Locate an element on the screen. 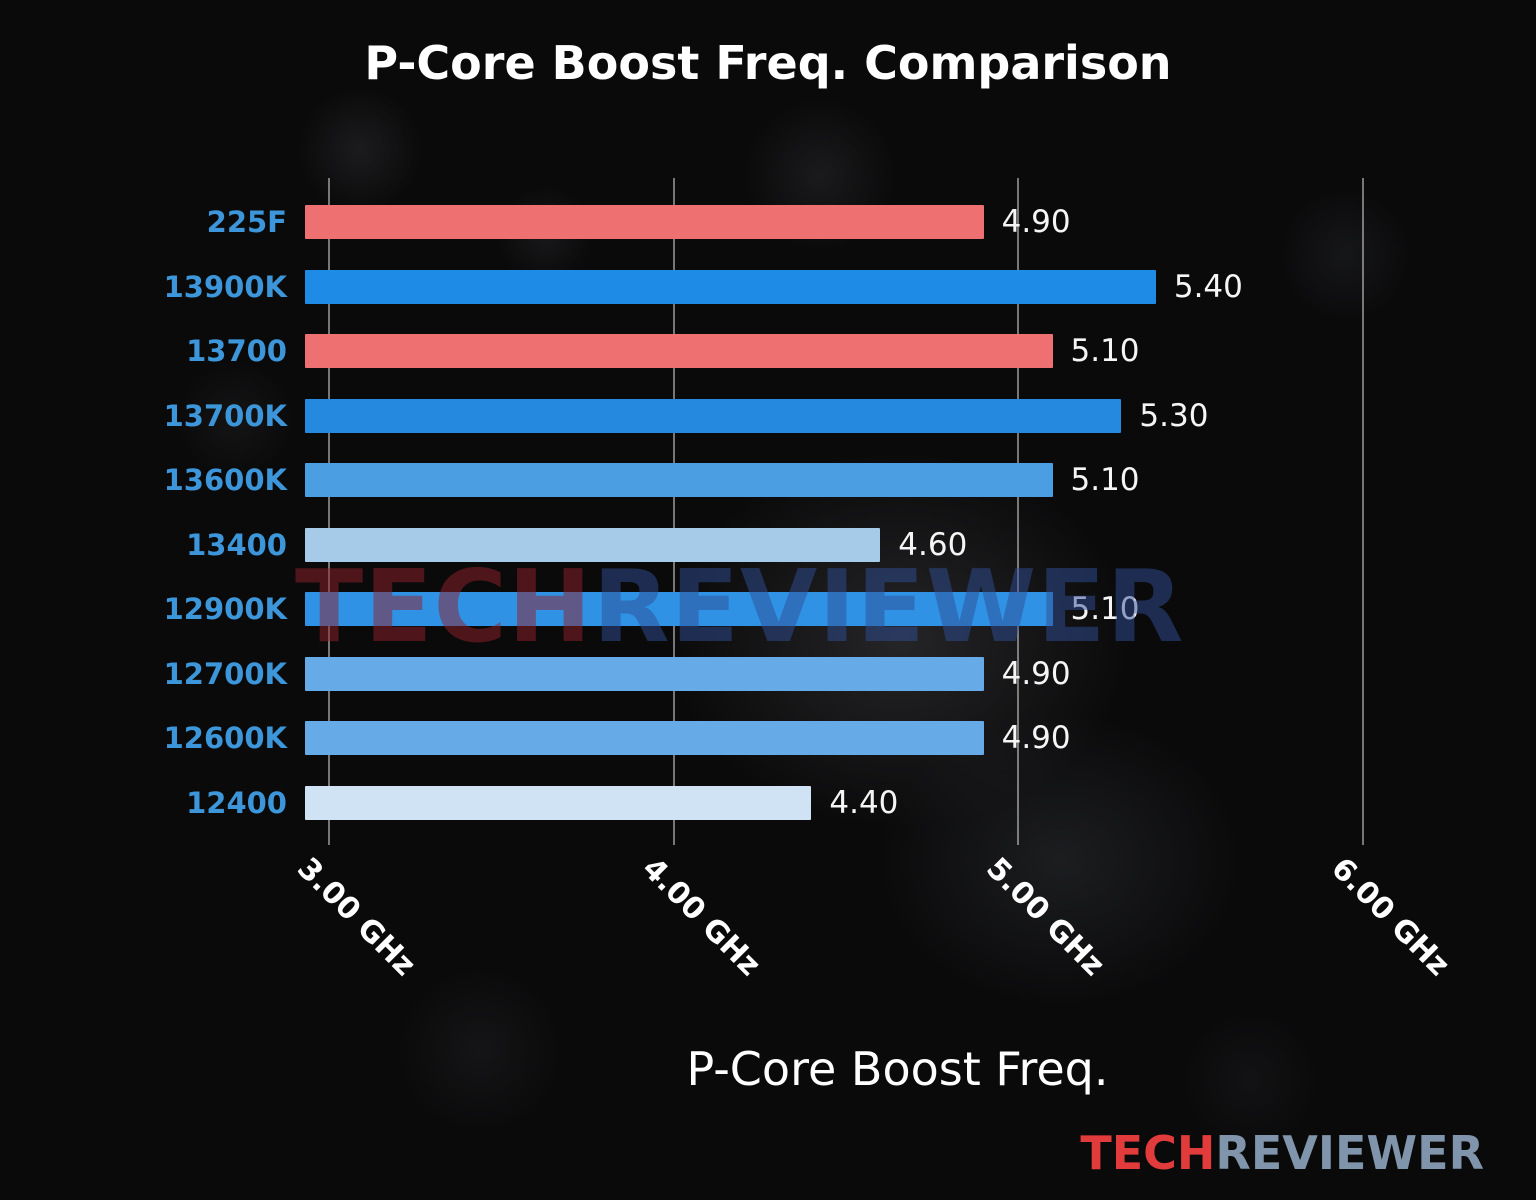 This screenshot has width=1536, height=1200. bar-row: 13400 4.60 is located at coordinates (838, 545).